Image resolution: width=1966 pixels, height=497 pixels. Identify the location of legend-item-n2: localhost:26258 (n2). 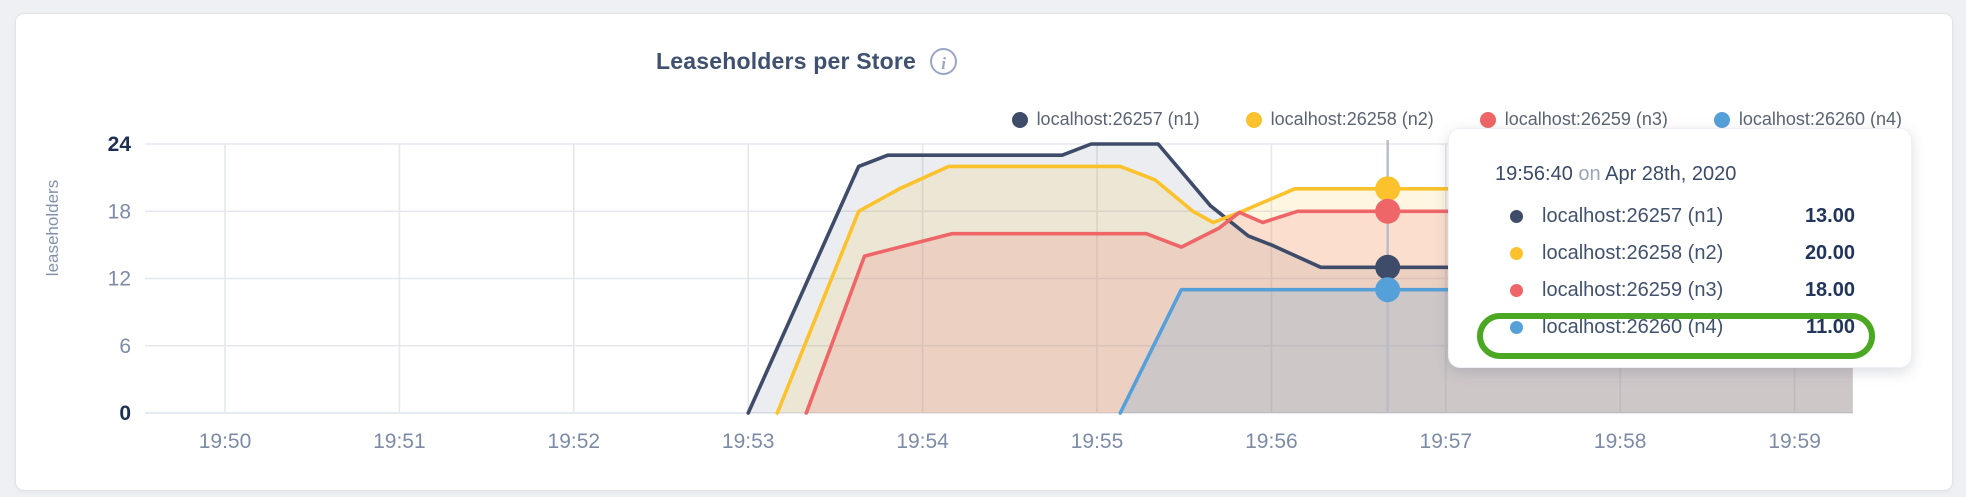
(1339, 119).